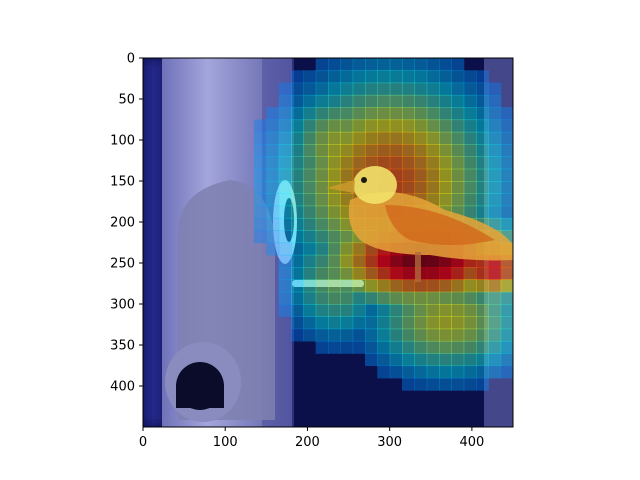 The height and width of the screenshot is (480, 640). What do you see at coordinates (122, 387) in the screenshot?
I see `y-tick-label: 400` at bounding box center [122, 387].